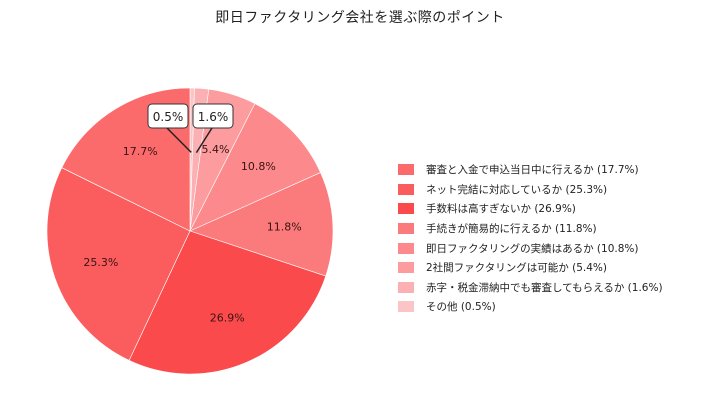 The height and width of the screenshot is (400, 720). I want to click on legend-item: 赤字・税金滞納中でも審査してもらえるか (1.6%), so click(530, 288).